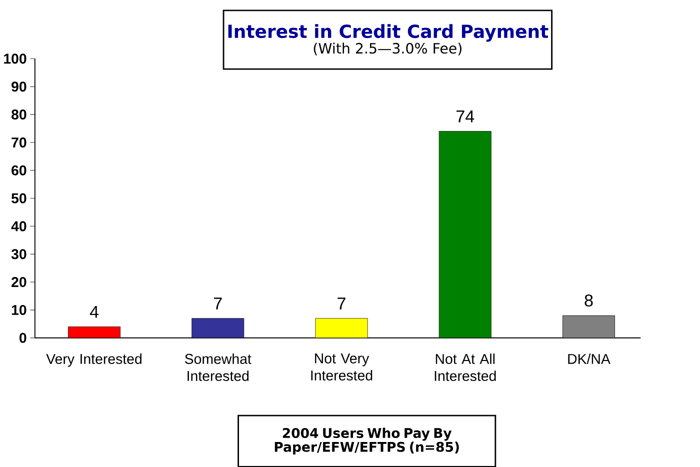 The width and height of the screenshot is (700, 467). I want to click on chart-subtitle: (With 2.5—3.0% Fee), so click(388, 49).